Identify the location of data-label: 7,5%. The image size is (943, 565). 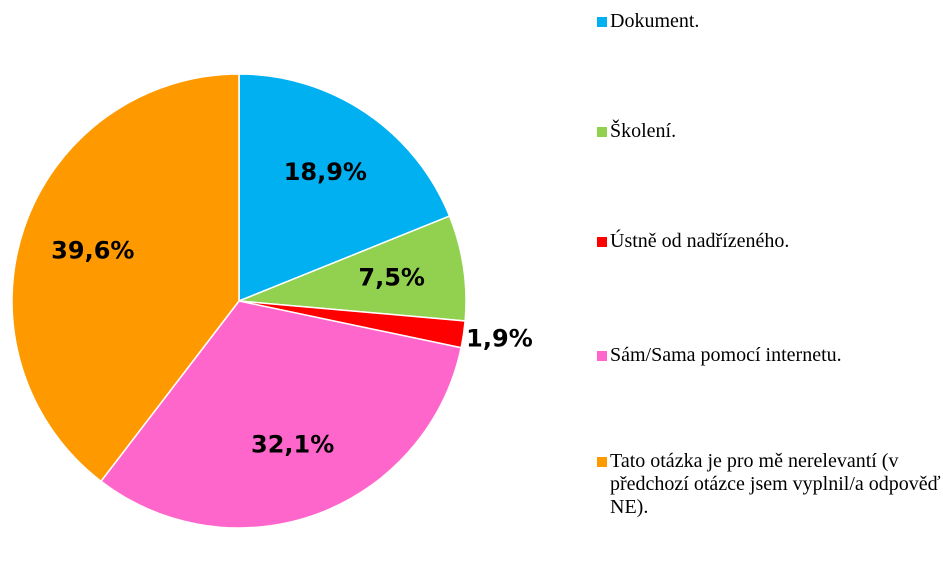
(391, 277).